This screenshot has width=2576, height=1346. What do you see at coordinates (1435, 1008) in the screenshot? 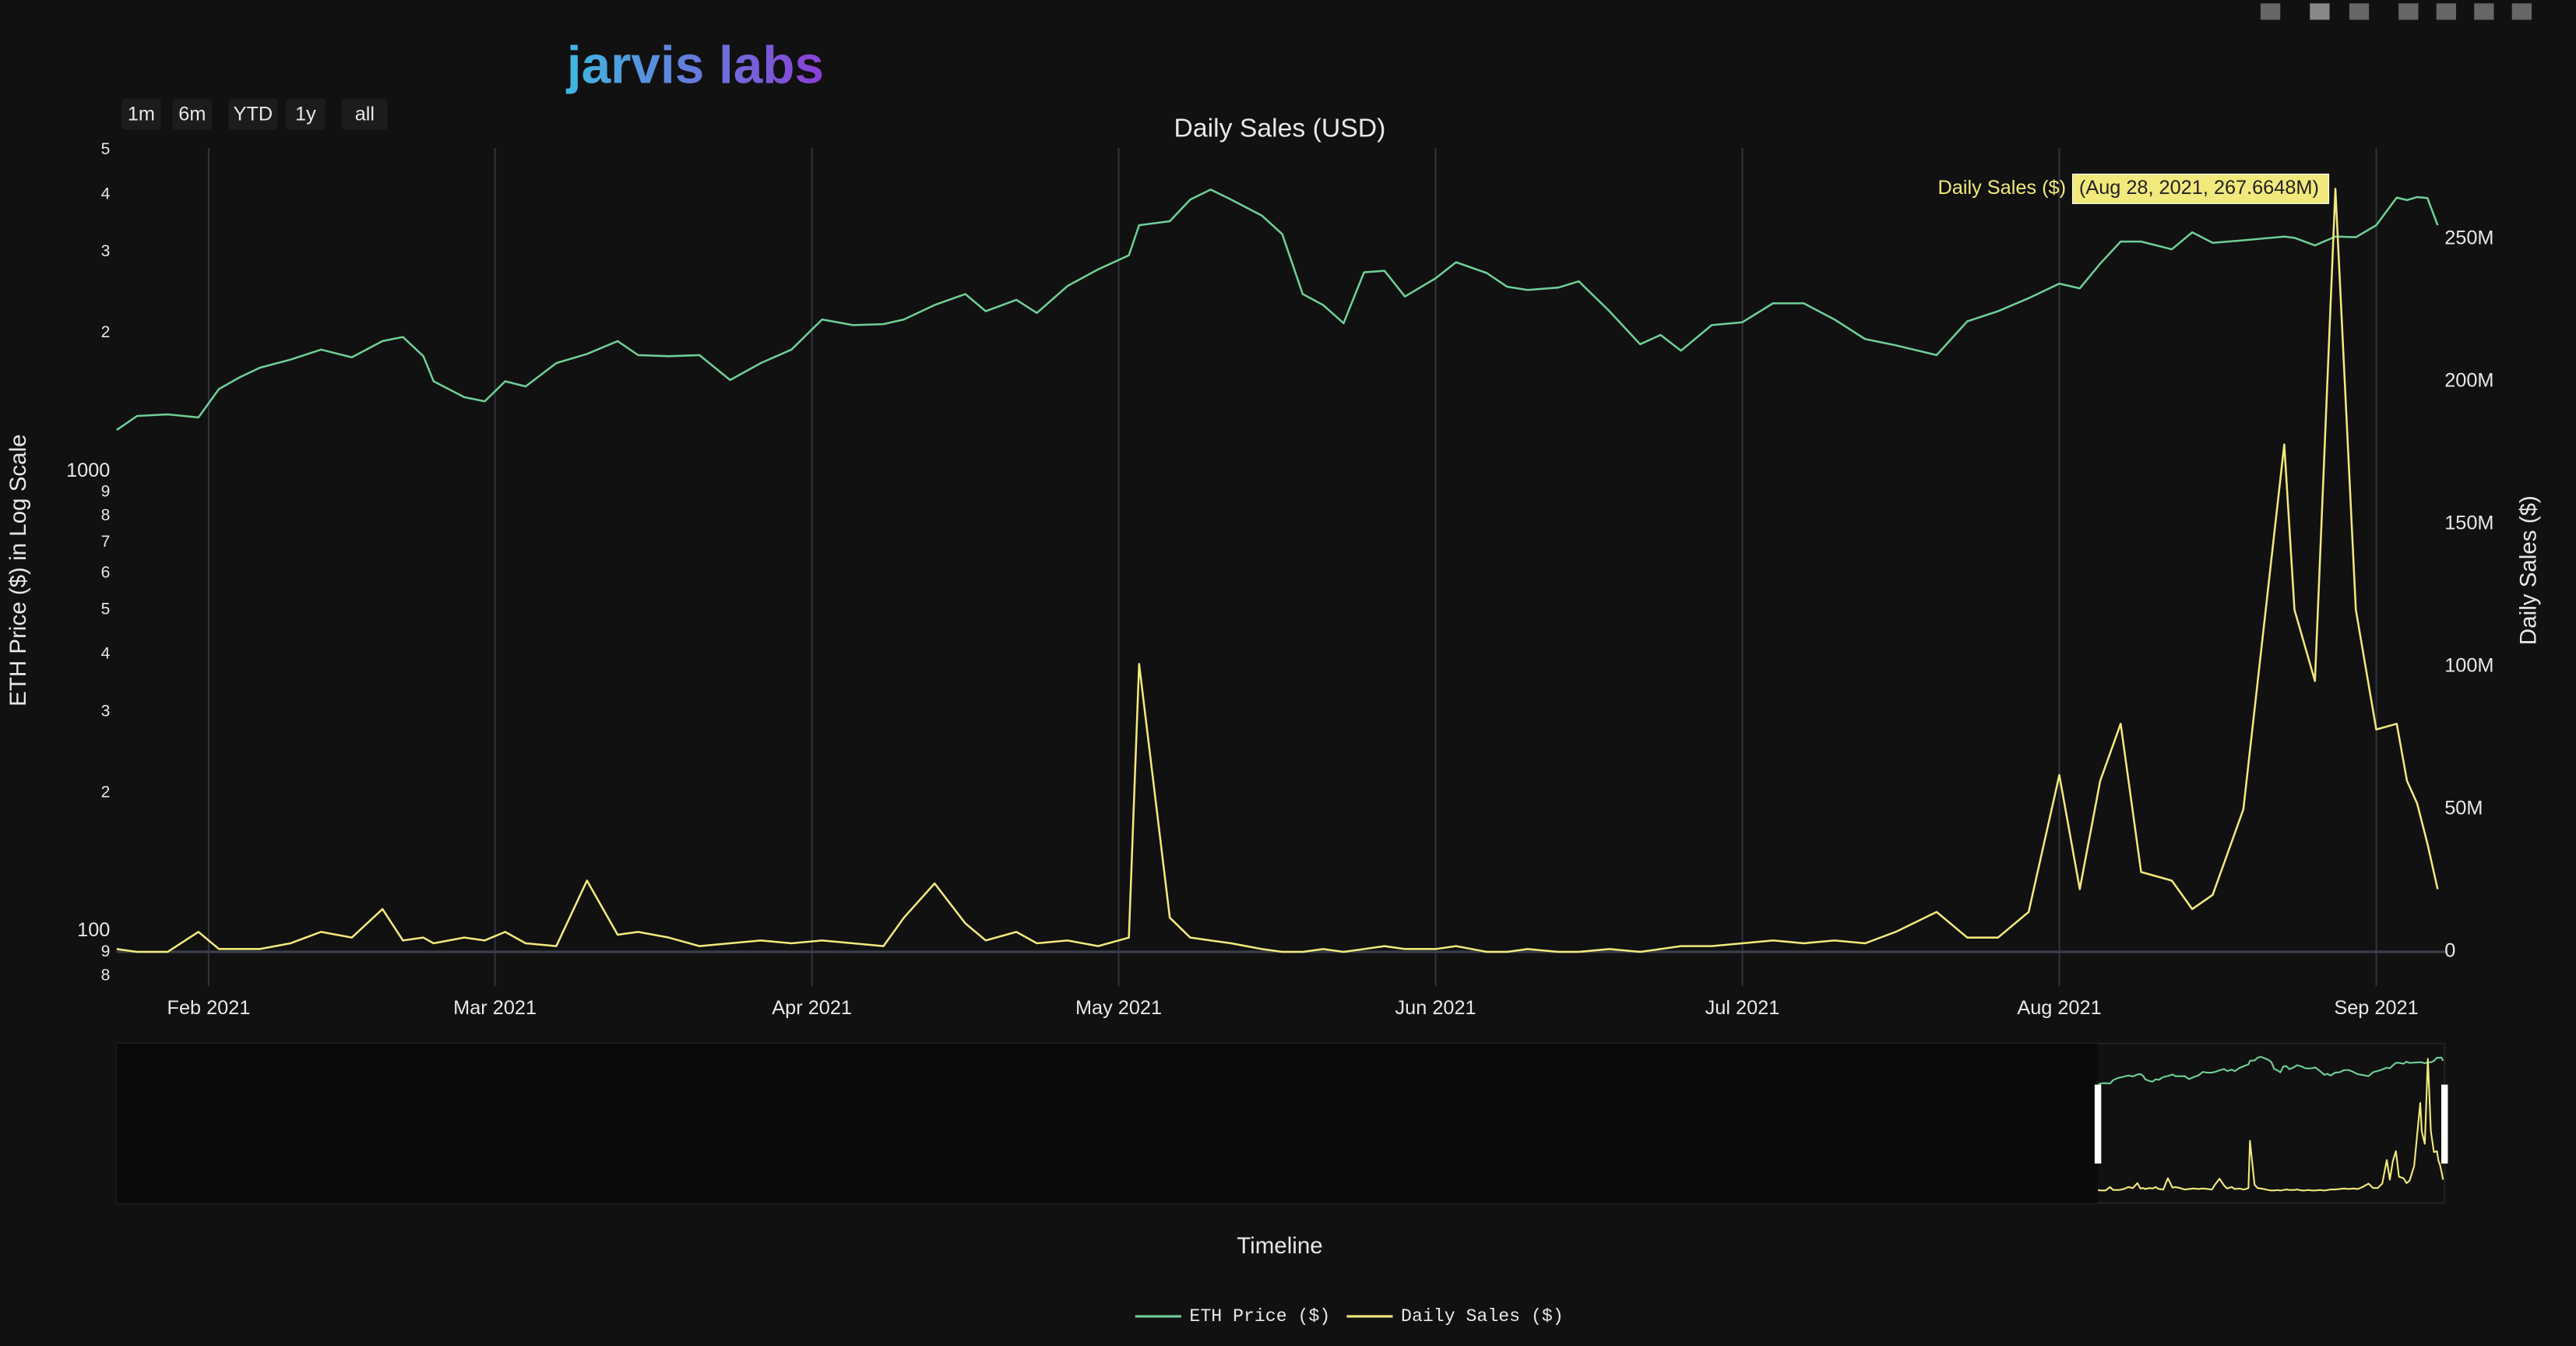
I see `x-tick-label: Jun 2021` at bounding box center [1435, 1008].